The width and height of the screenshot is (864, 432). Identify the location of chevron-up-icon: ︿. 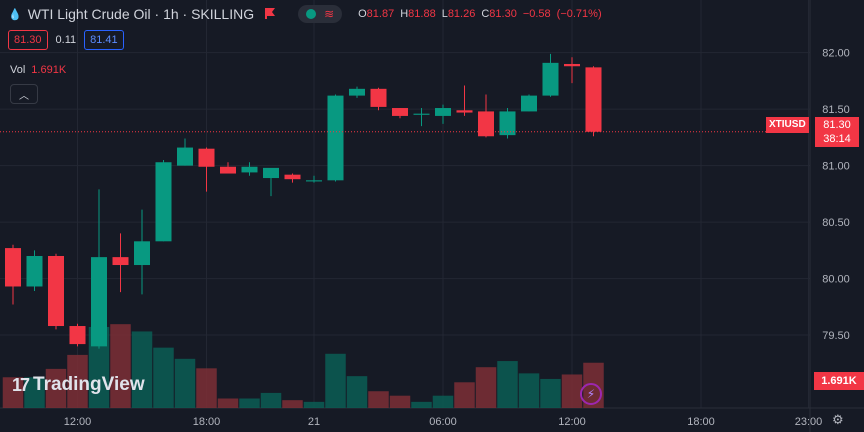
(24, 96).